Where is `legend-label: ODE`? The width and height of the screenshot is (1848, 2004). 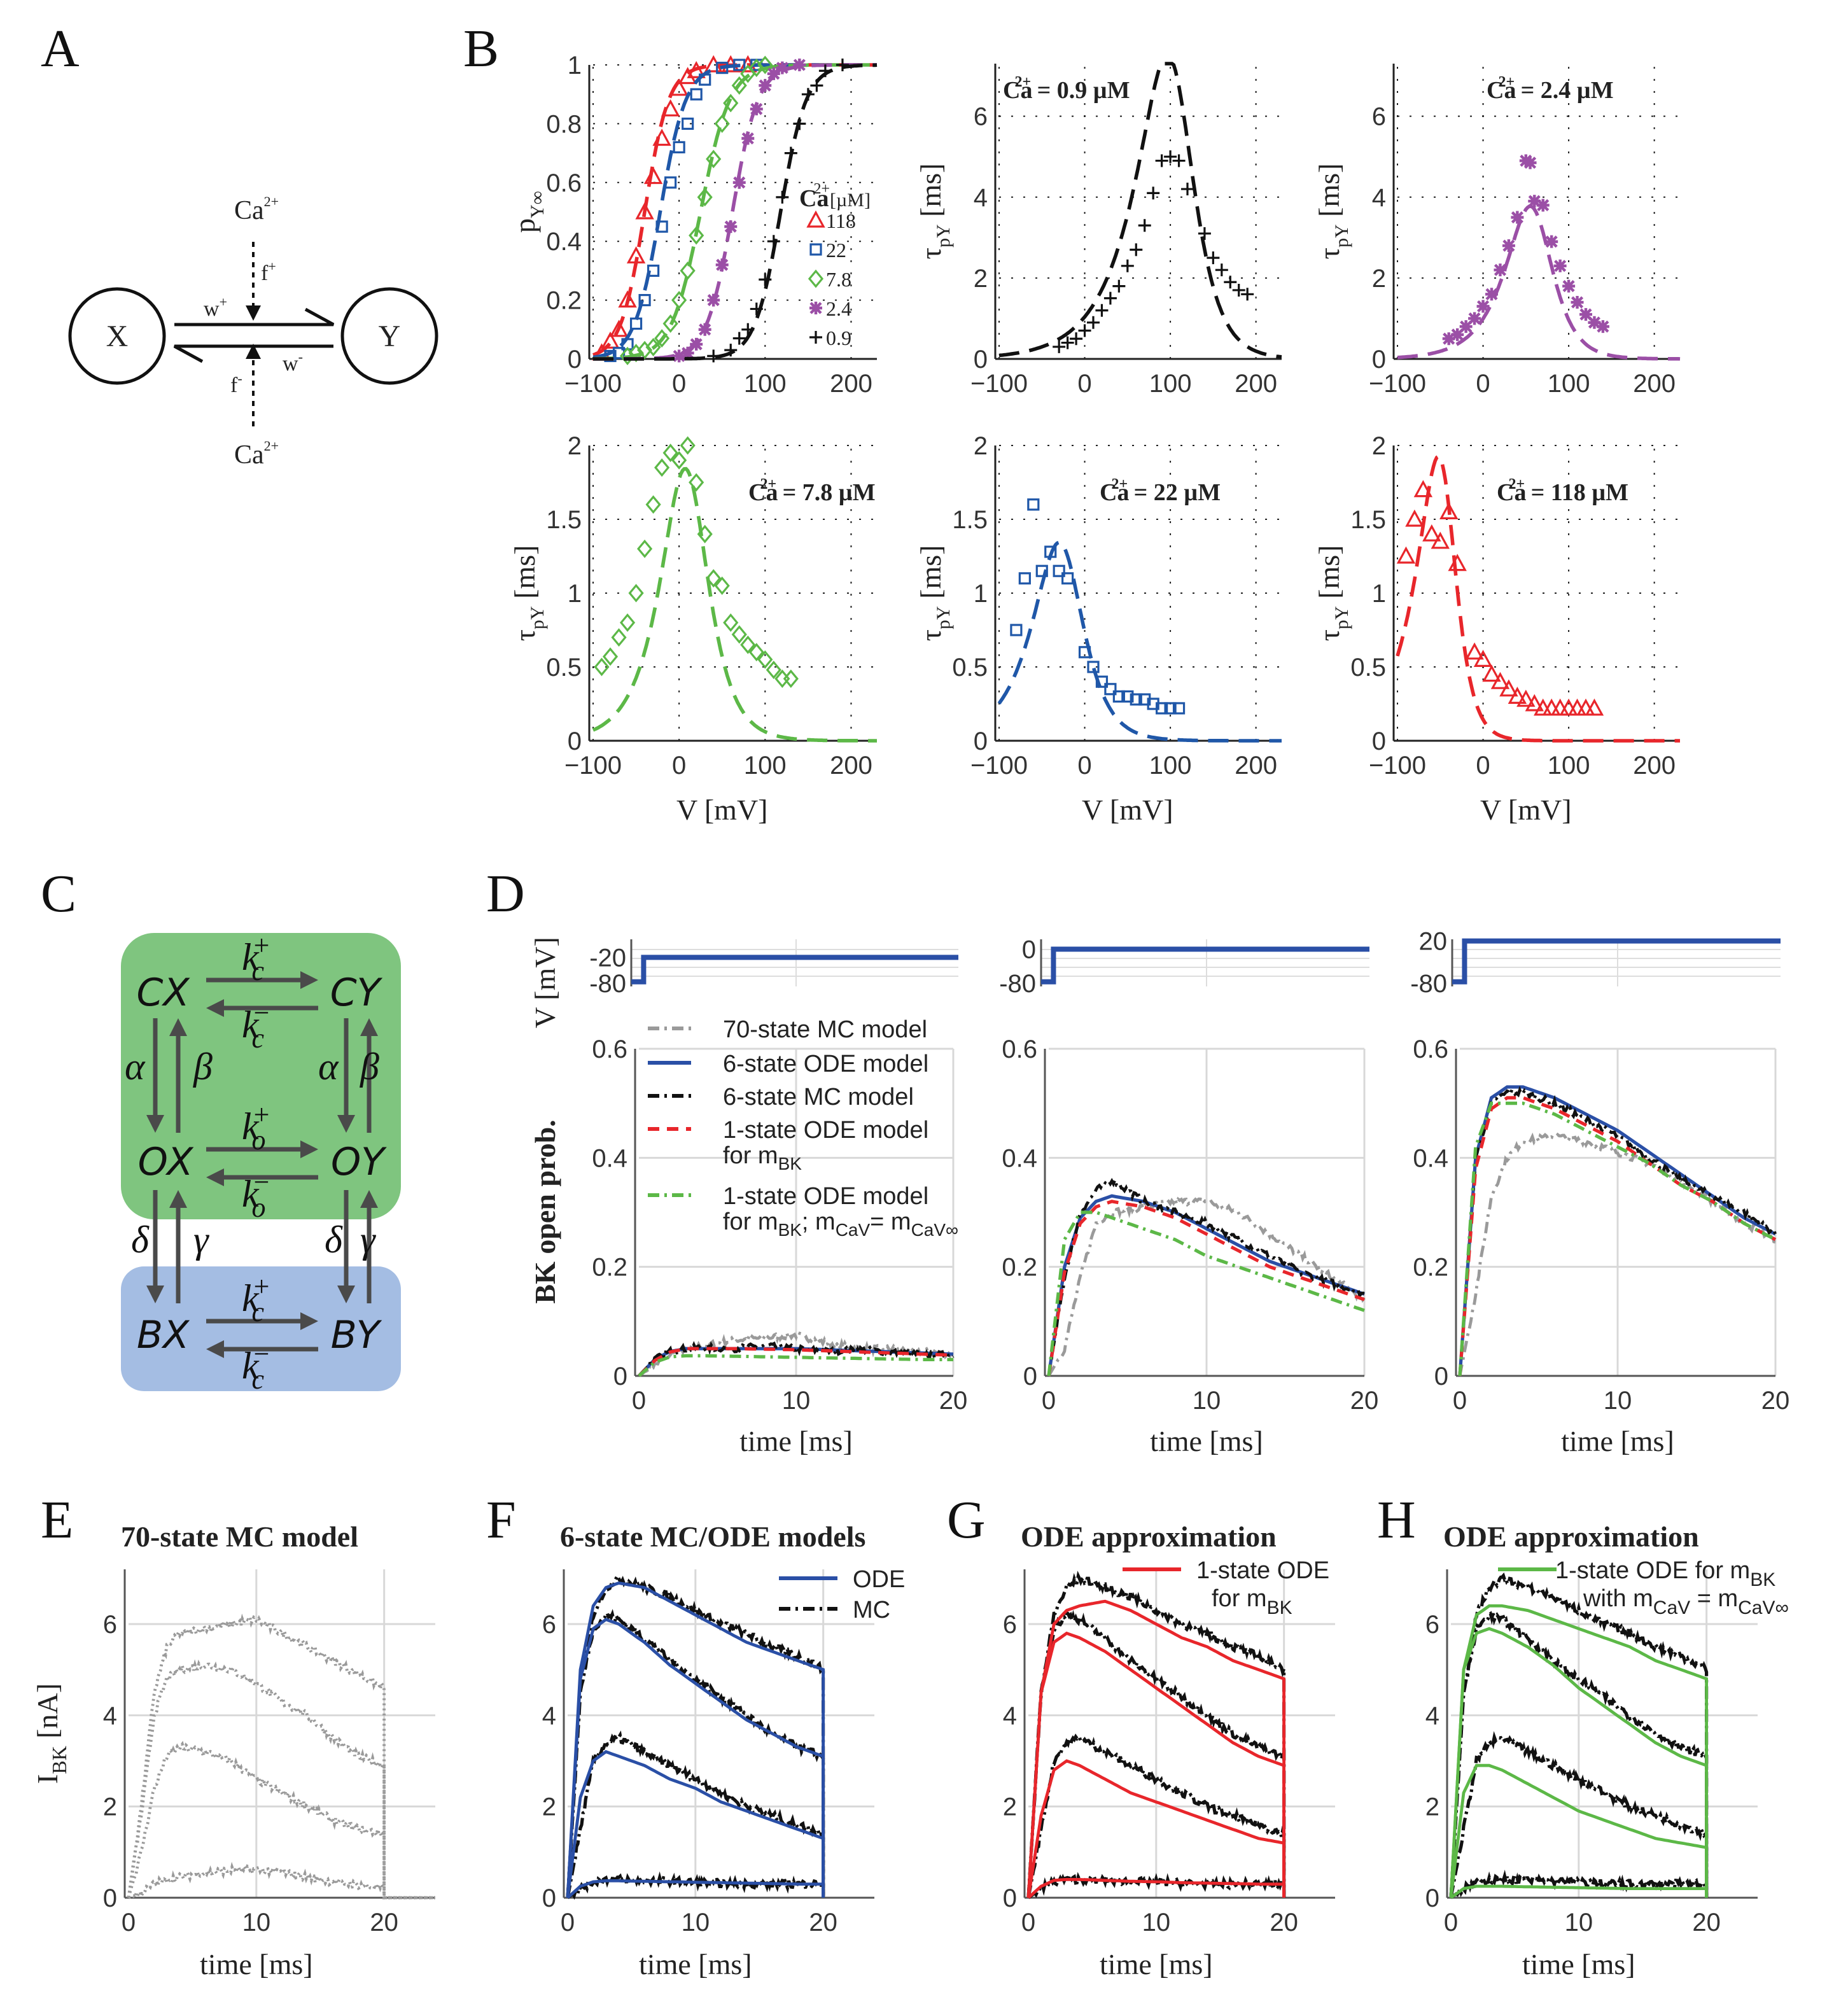
legend-label: ODE is located at coordinates (879, 1579).